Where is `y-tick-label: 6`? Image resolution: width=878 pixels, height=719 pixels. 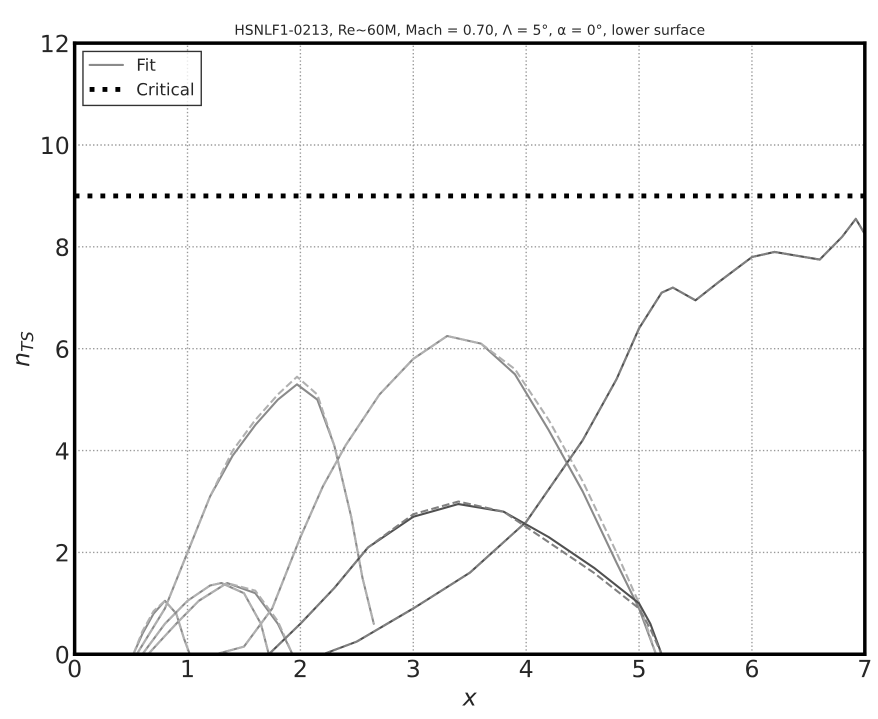 y-tick-label: 6 is located at coordinates (62, 349).